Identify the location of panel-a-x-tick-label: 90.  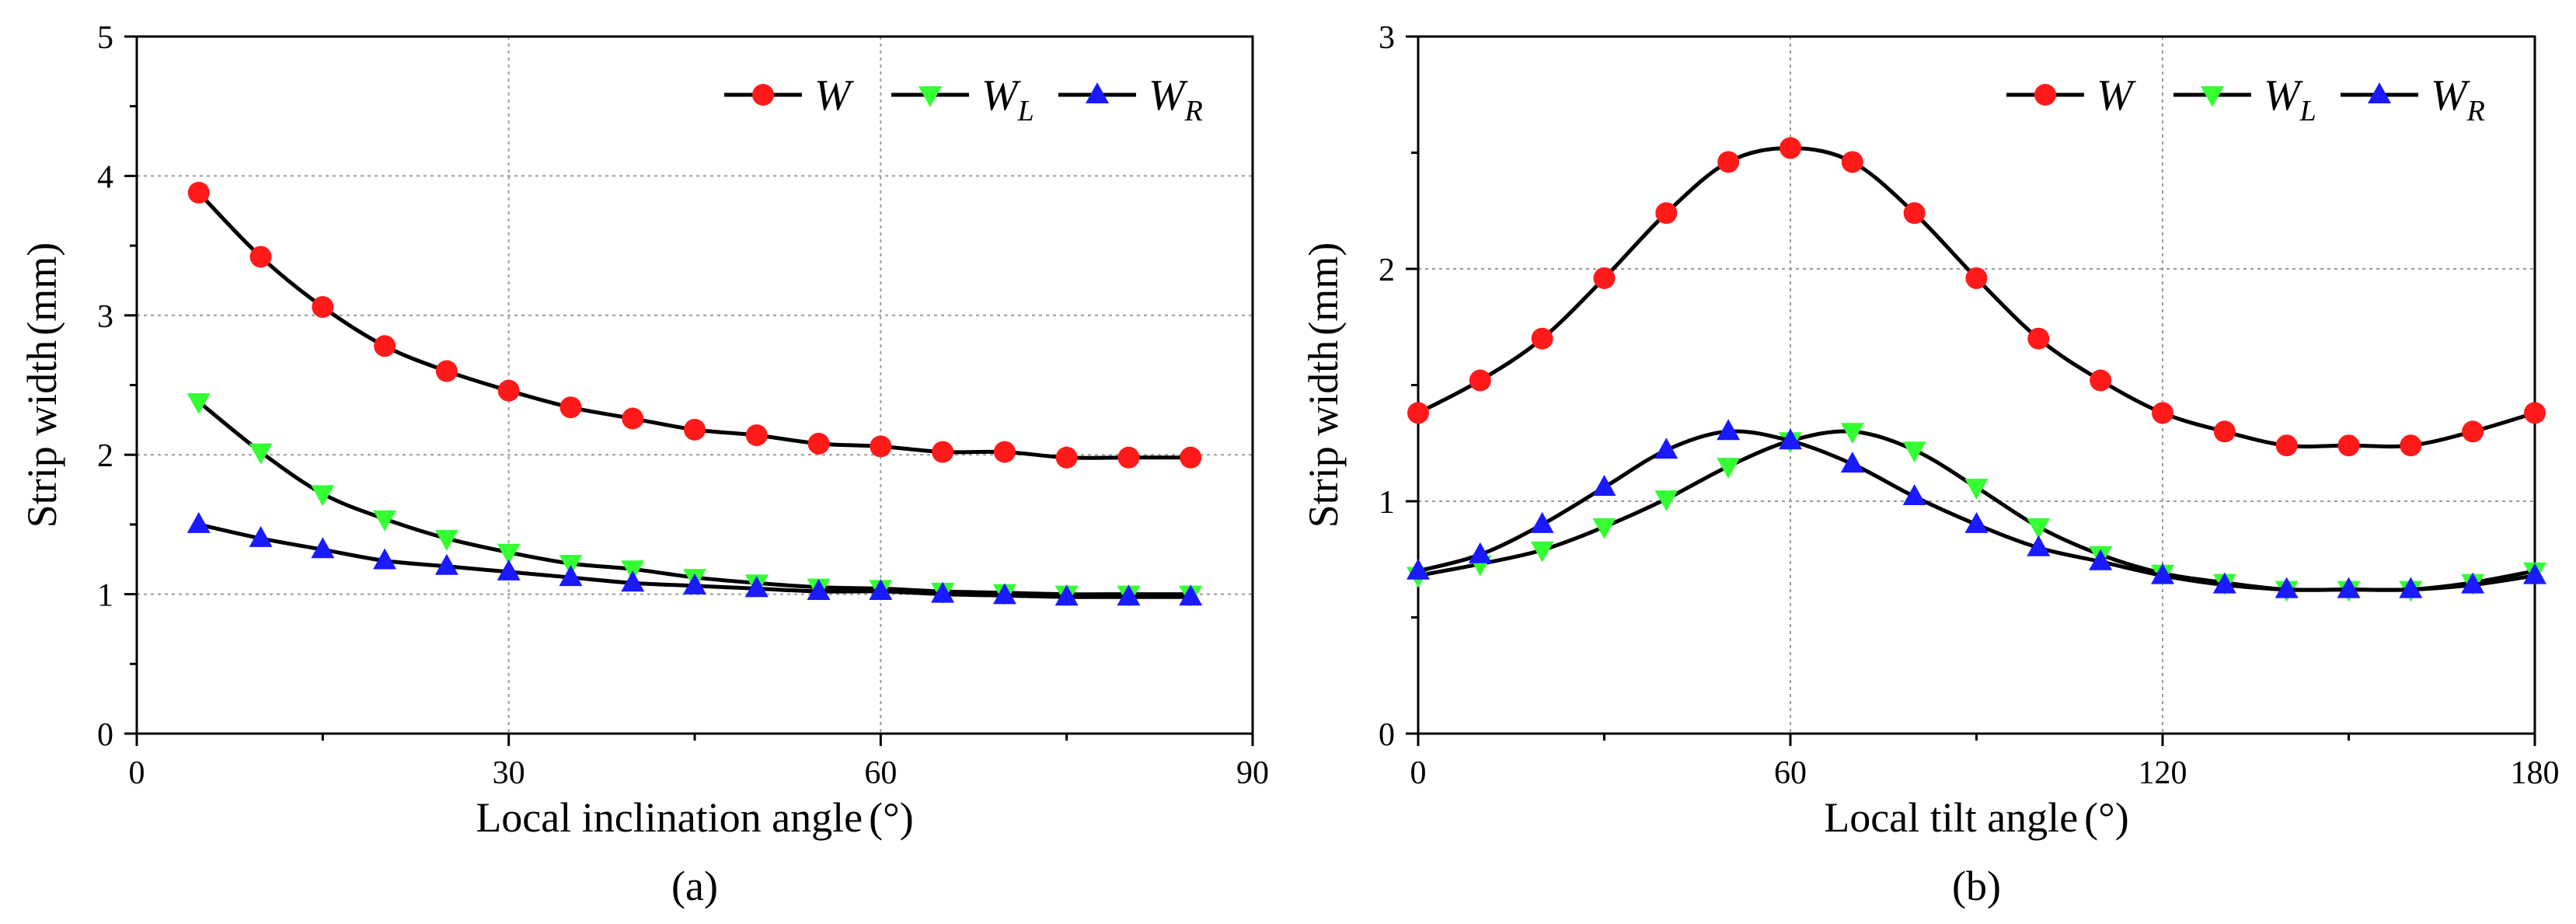
(1252, 773).